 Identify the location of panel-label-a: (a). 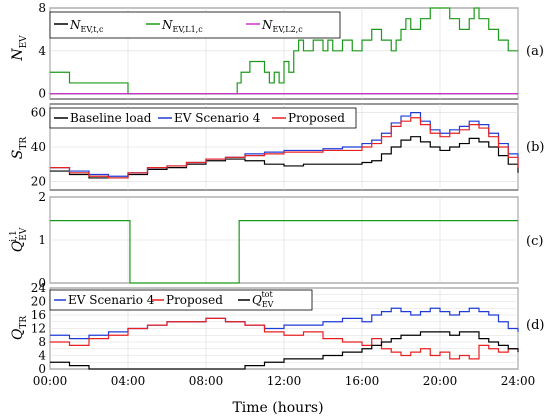
(535, 51).